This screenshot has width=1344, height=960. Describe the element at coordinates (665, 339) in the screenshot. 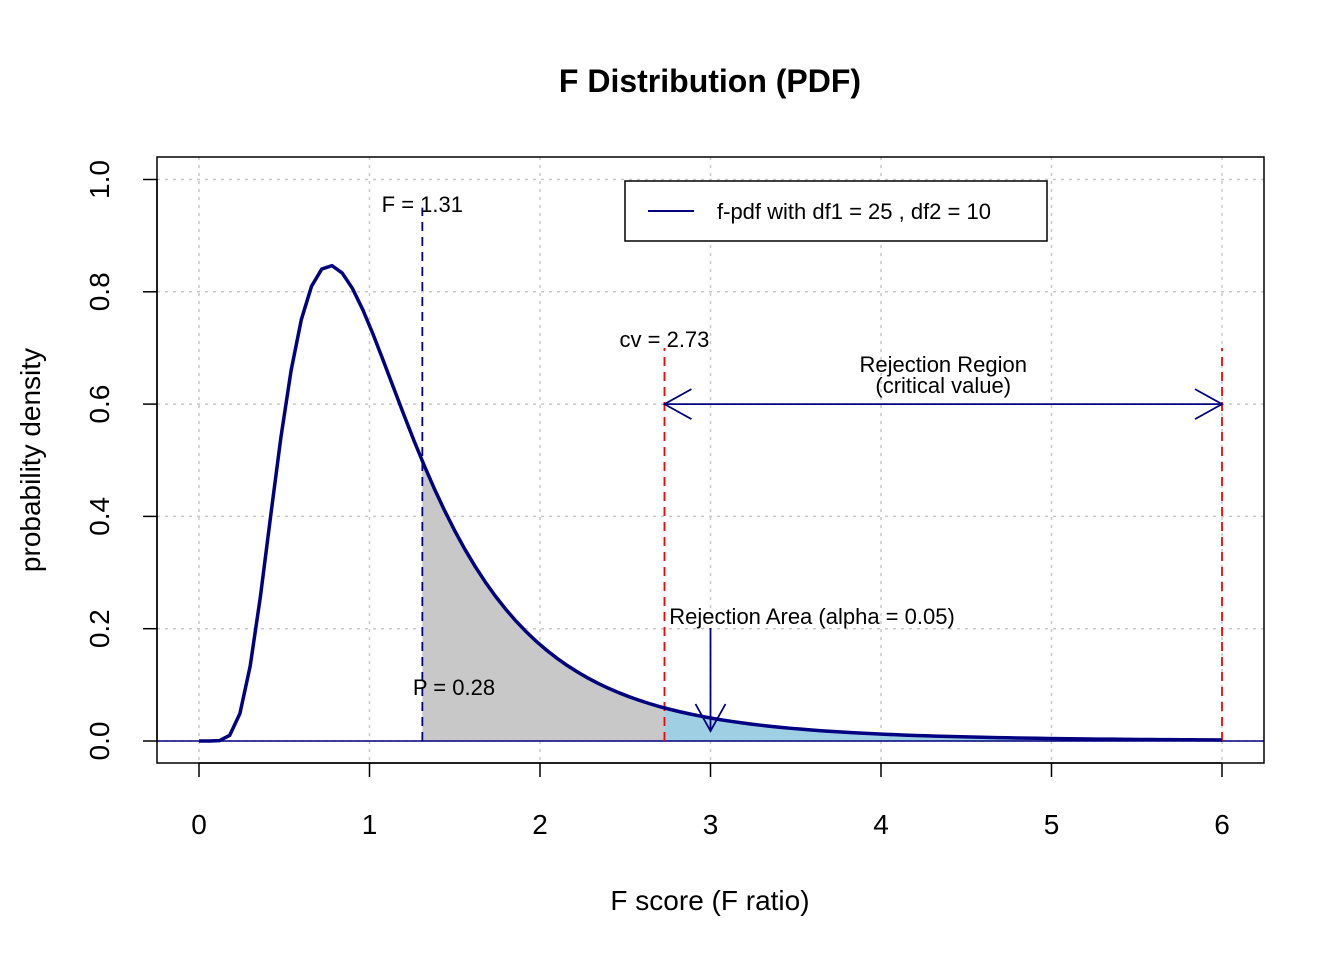

I see `critical-value-label: cv = 2.73` at that location.